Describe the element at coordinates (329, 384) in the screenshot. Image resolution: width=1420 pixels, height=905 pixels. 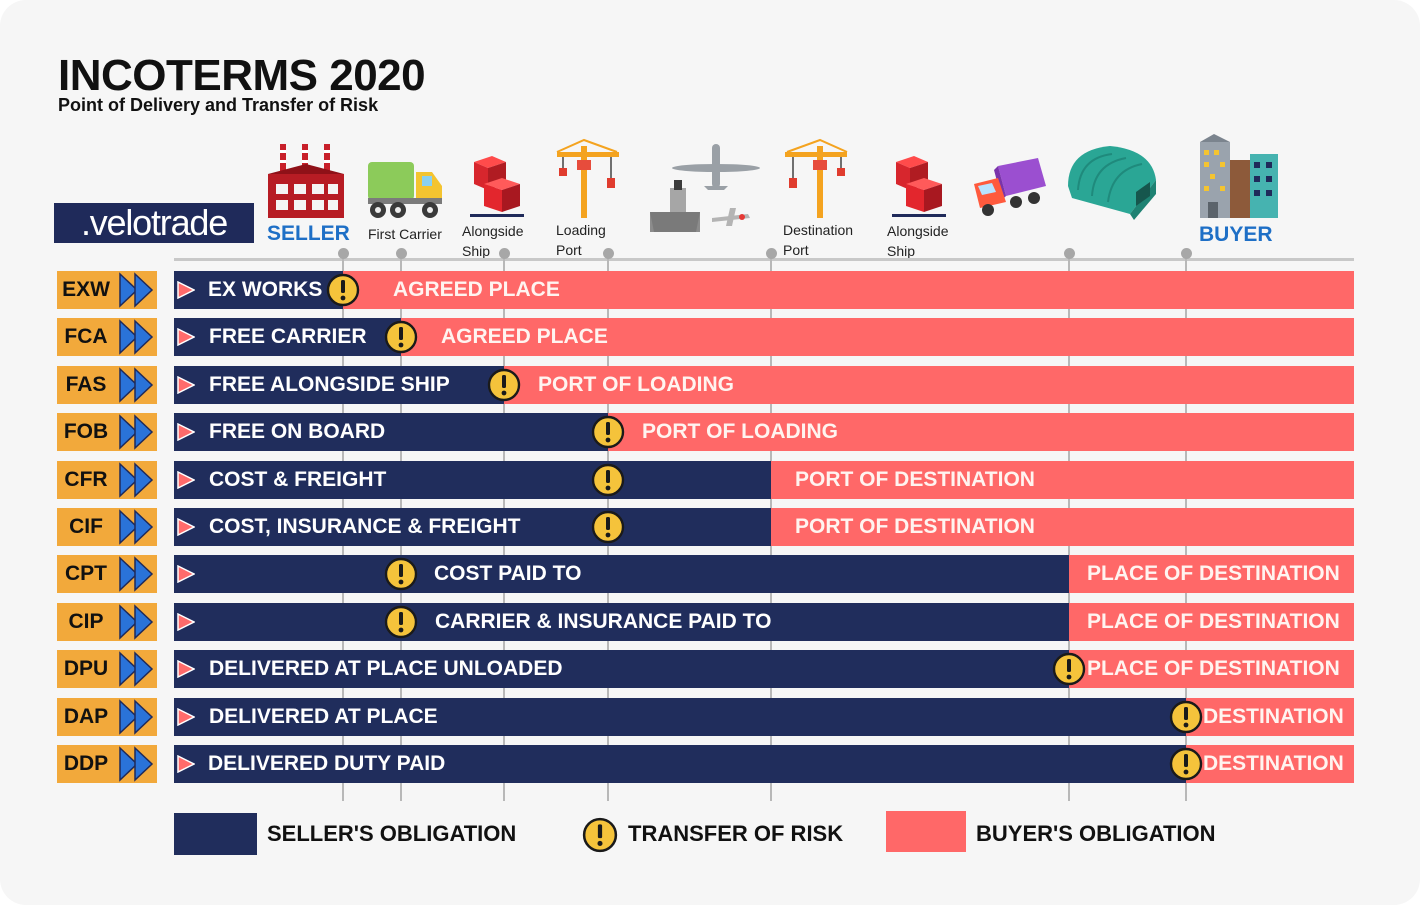
I see `seller-obligation-label: FREE ALONGSIDE SHIP` at that location.